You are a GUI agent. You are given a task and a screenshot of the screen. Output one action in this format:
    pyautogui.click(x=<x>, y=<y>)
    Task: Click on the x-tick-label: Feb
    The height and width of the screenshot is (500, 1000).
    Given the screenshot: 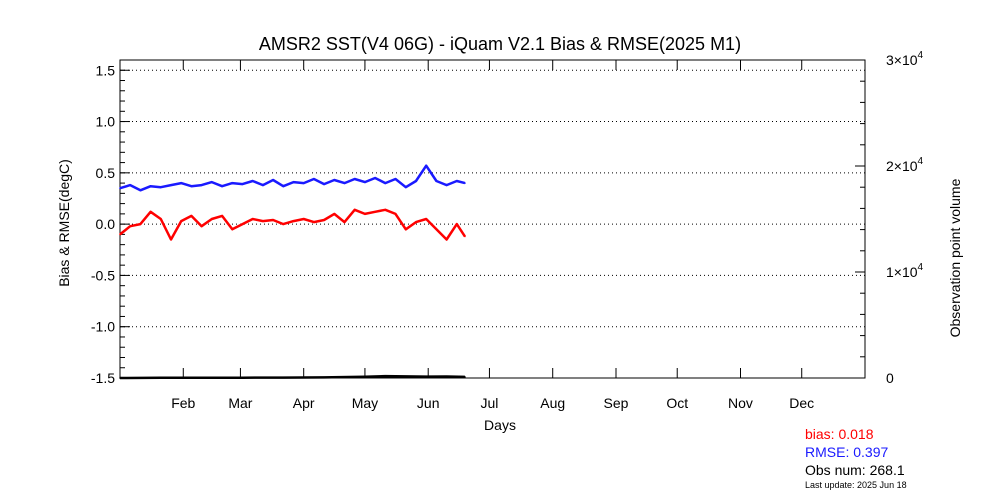 What is the action you would take?
    pyautogui.click(x=183, y=403)
    